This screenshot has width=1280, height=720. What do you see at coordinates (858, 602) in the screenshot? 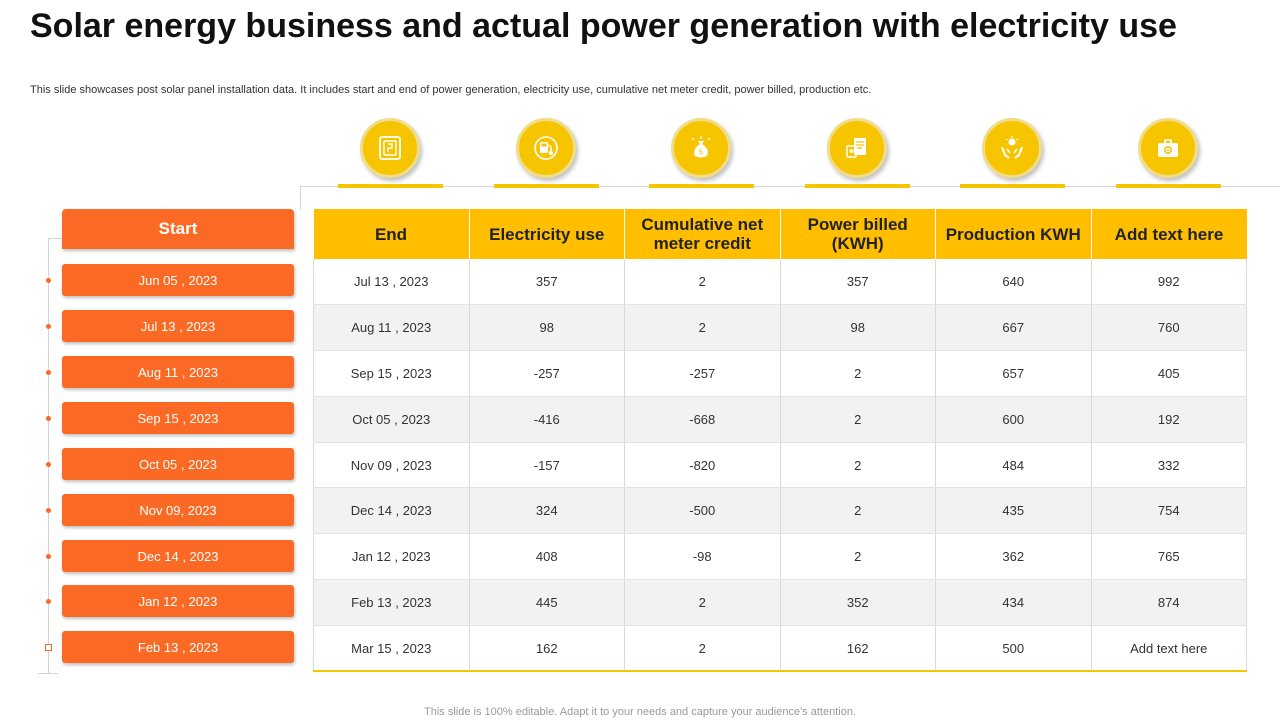
I see `cell-power-billed: 352` at bounding box center [858, 602].